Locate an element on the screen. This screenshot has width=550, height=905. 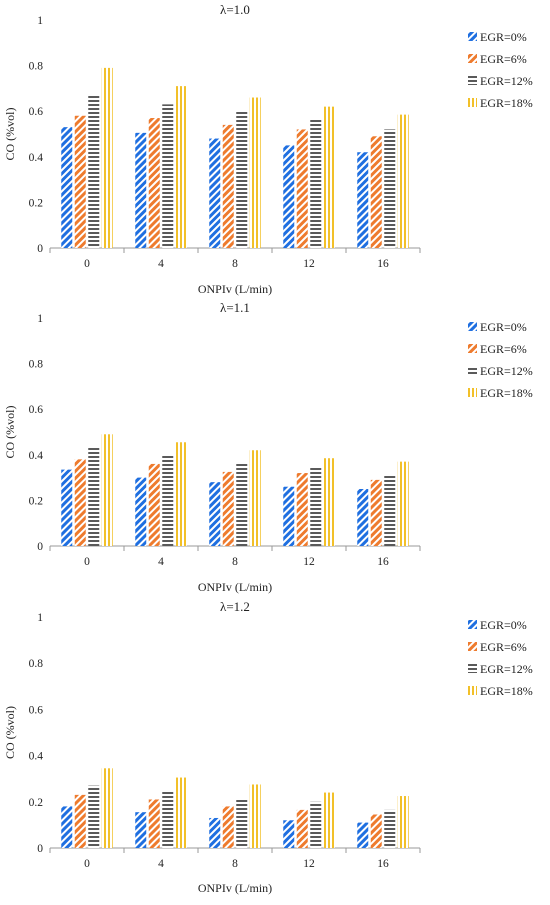
chart-title: λ=1.0 is located at coordinates (235, 9).